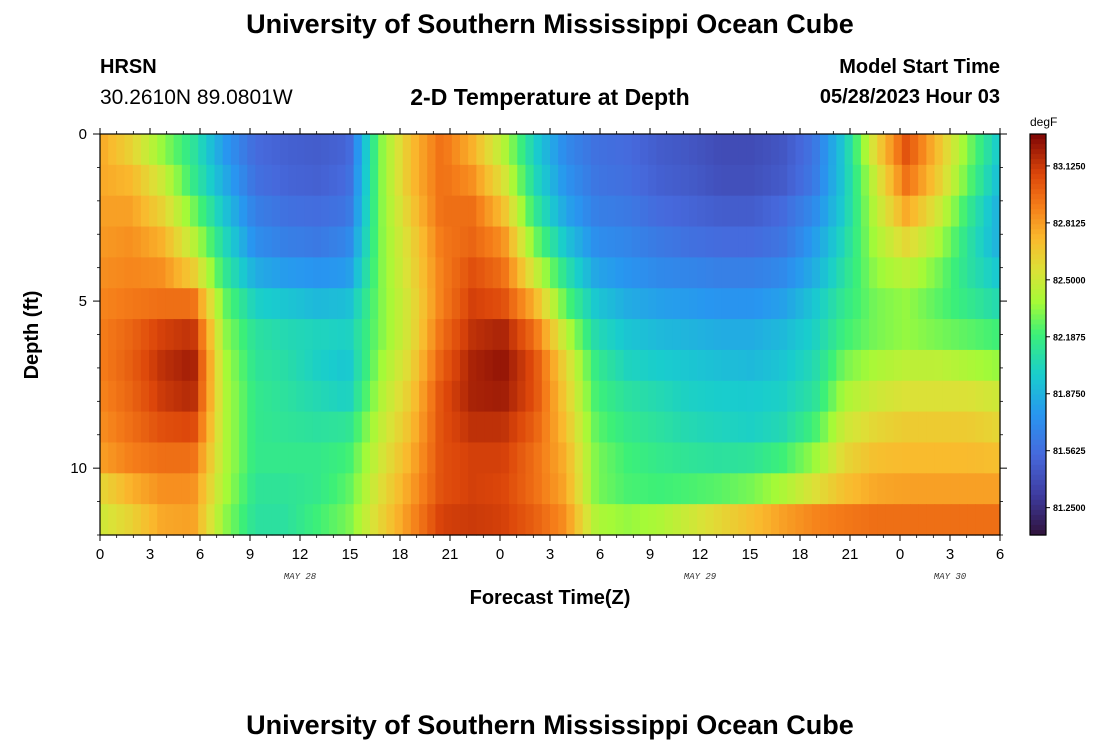 Image resolution: width=1100 pixels, height=750 pixels. Describe the element at coordinates (550, 97) in the screenshot. I see `plot-title: 2-D Temperature at Depth` at that location.